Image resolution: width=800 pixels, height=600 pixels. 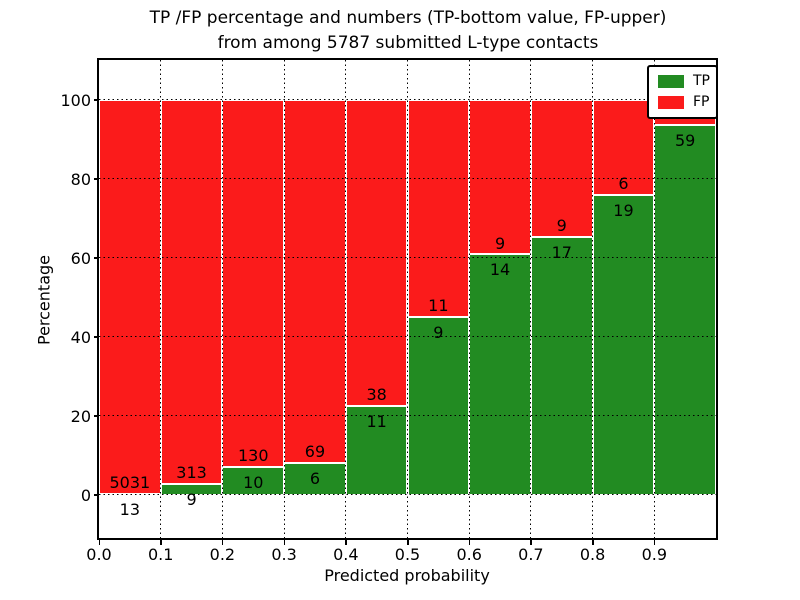 What do you see at coordinates (222, 554) in the screenshot?
I see `x-tick-label: 0.2` at bounding box center [222, 554].